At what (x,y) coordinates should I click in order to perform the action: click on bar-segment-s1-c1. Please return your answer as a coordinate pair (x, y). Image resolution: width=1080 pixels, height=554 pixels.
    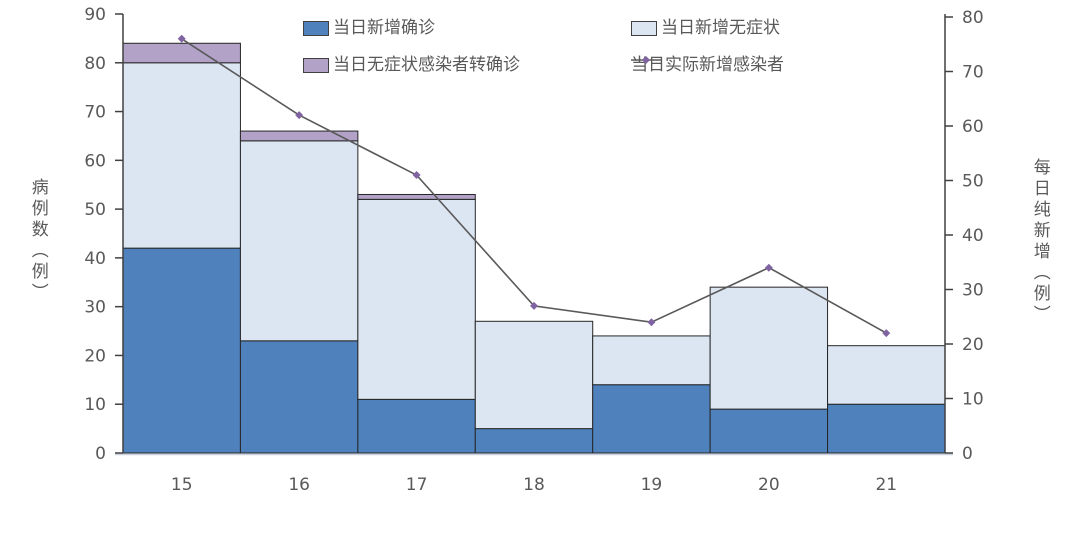
    Looking at the image, I should click on (299, 241).